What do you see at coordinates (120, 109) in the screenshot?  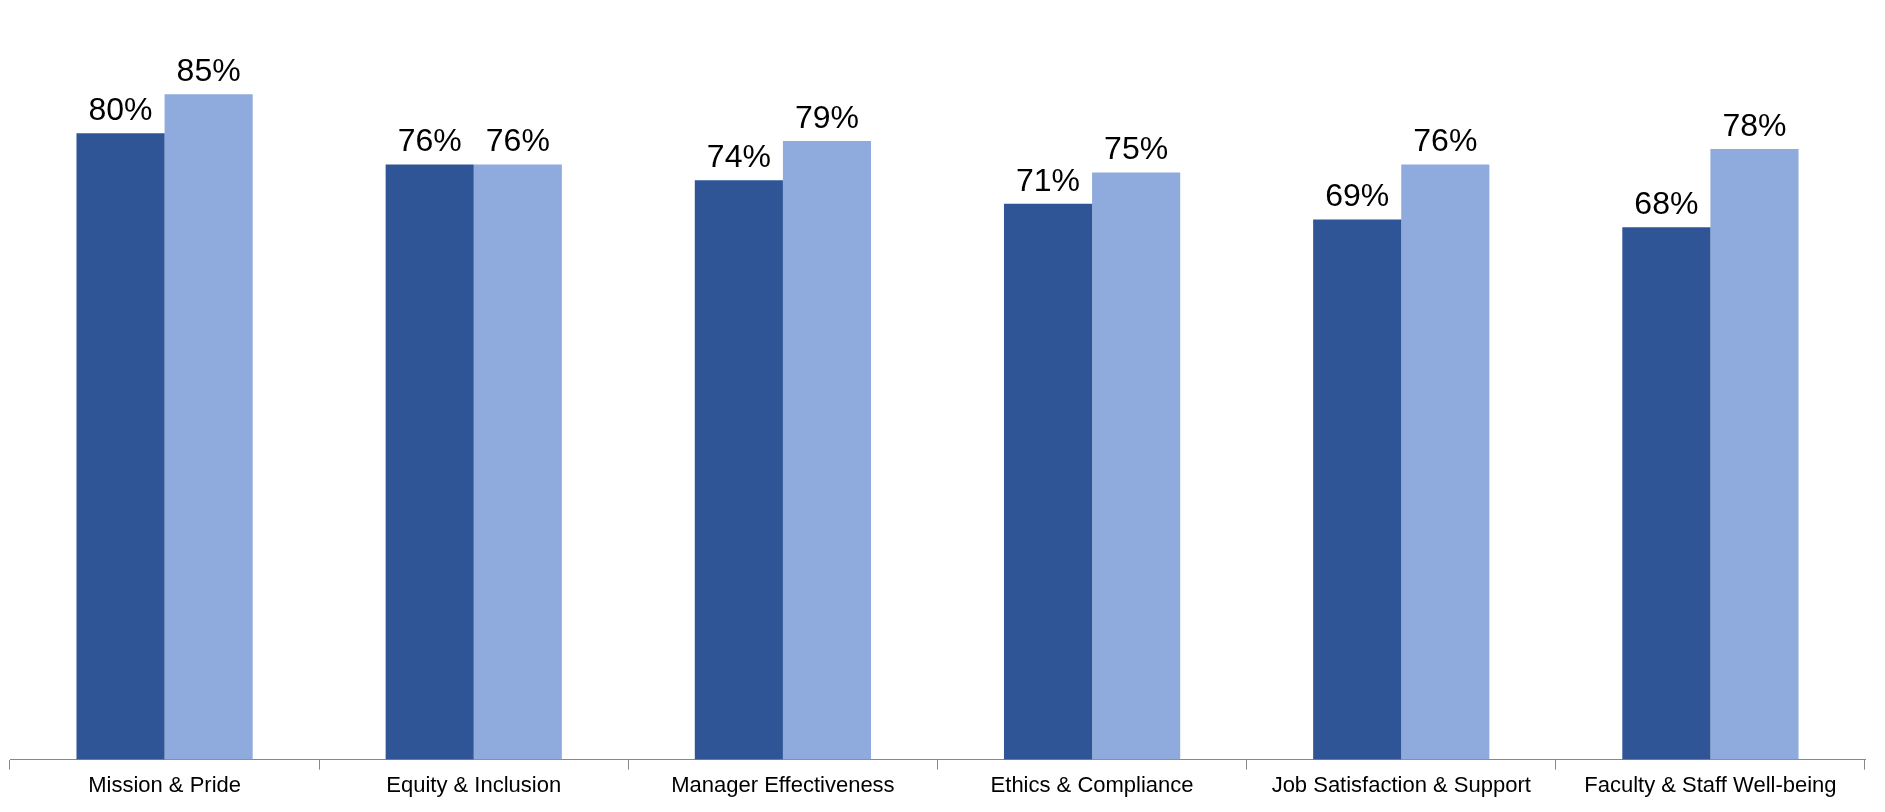 I see `data-label: 80%` at bounding box center [120, 109].